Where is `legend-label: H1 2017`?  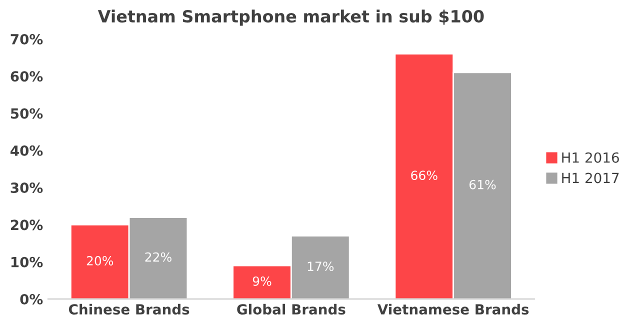 legend-label: H1 2017 is located at coordinates (590, 178).